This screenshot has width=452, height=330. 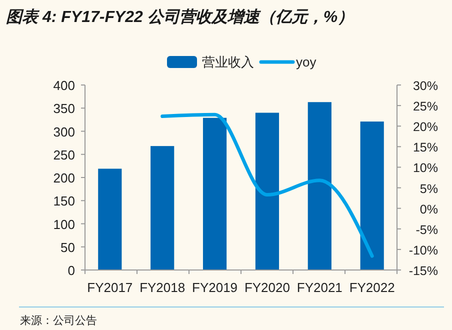 I want to click on x-tick-label: FY2019, so click(x=215, y=287).